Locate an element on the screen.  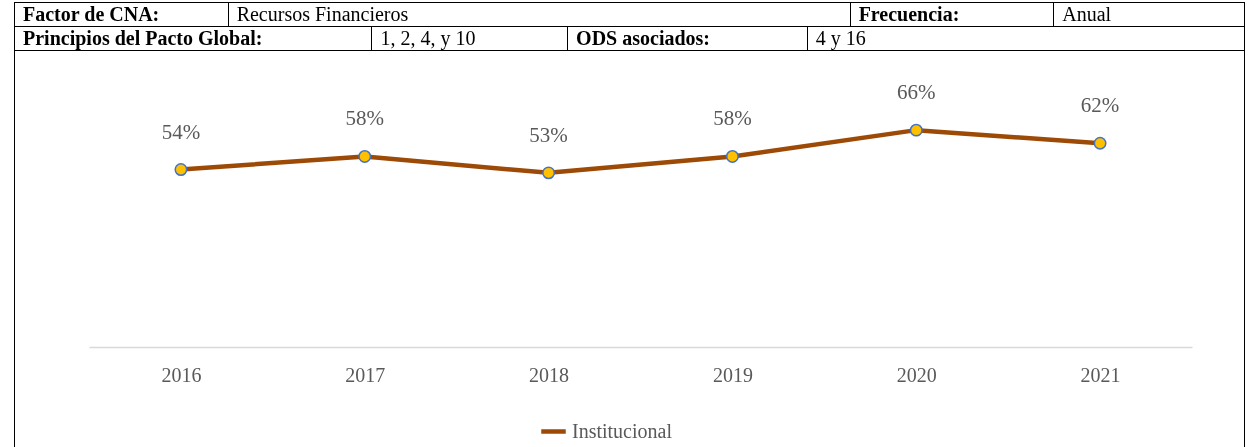
x-tick-label: 2021 is located at coordinates (1100, 374).